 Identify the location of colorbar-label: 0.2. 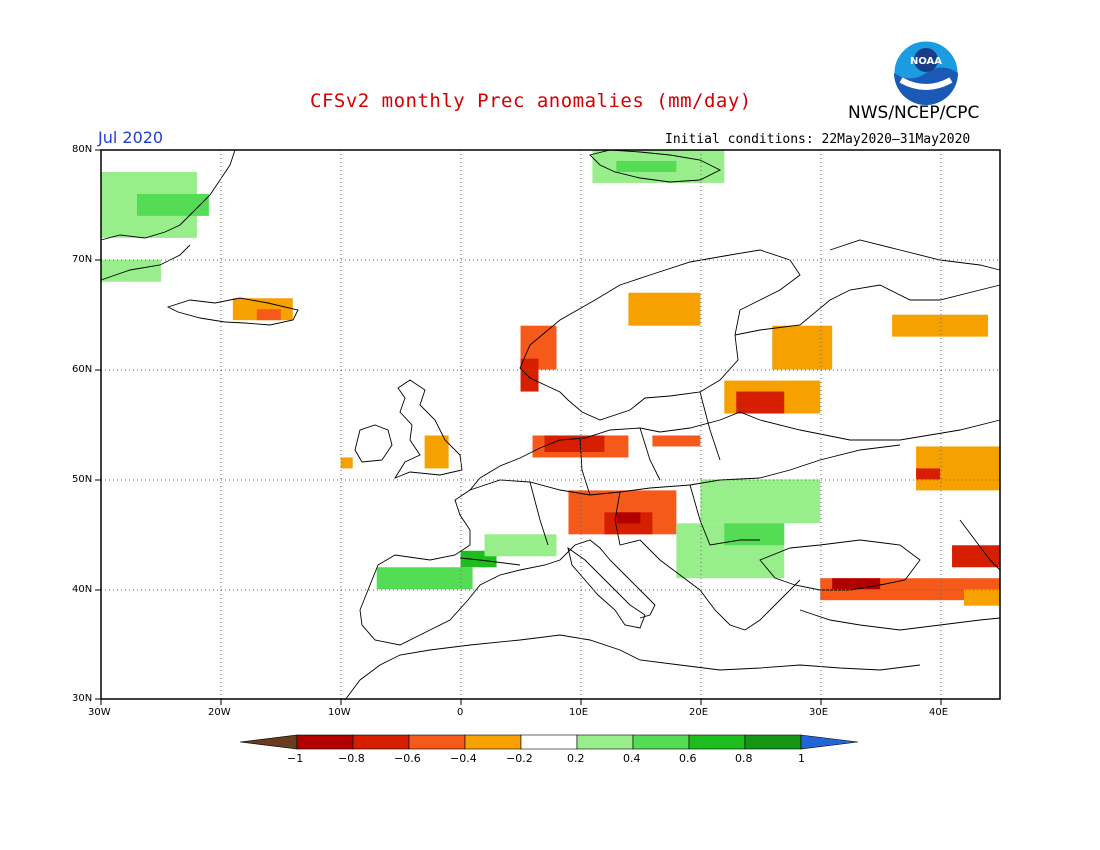
(576, 758).